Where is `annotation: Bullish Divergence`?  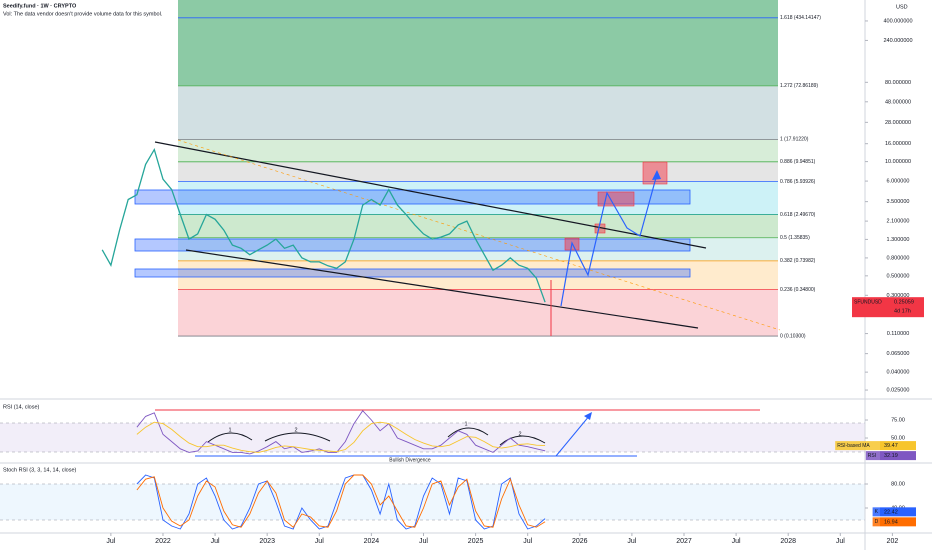 annotation: Bullish Divergence is located at coordinates (410, 460).